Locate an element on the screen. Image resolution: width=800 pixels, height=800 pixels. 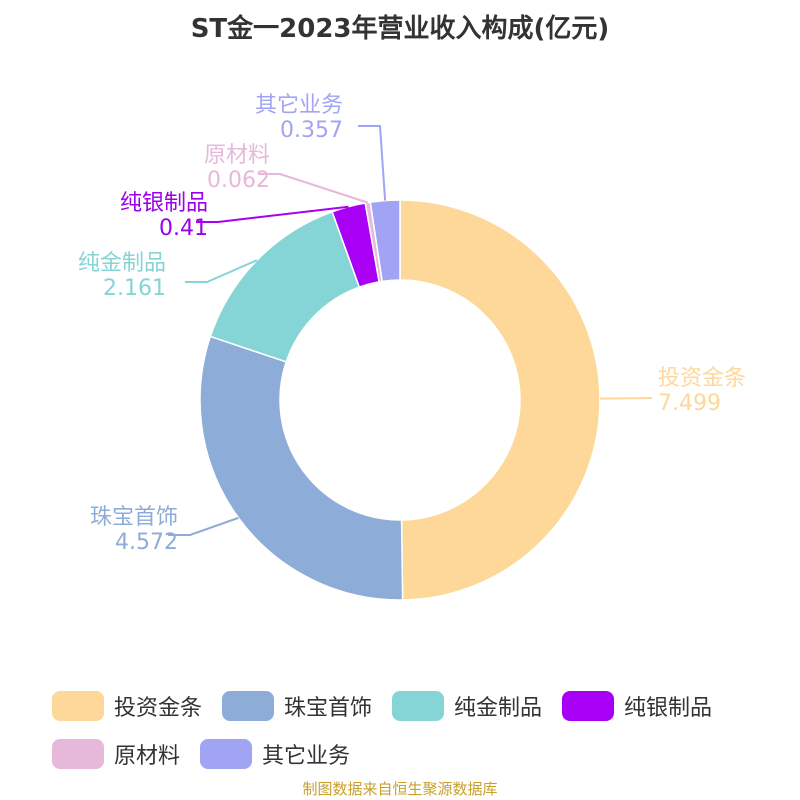
slice-纯金制品 is located at coordinates (285, 286).